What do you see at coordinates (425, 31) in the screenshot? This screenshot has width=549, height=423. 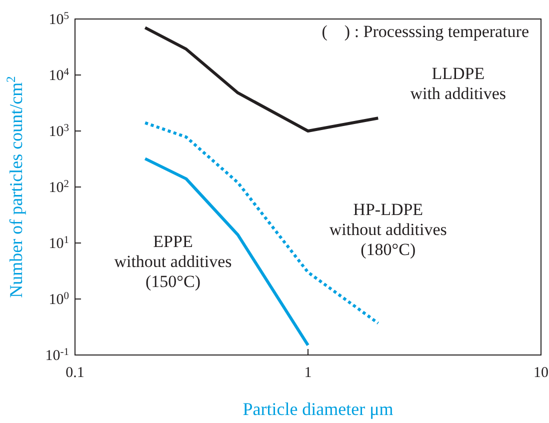 I see `annotation: ( ) : Processsing temperature` at bounding box center [425, 31].